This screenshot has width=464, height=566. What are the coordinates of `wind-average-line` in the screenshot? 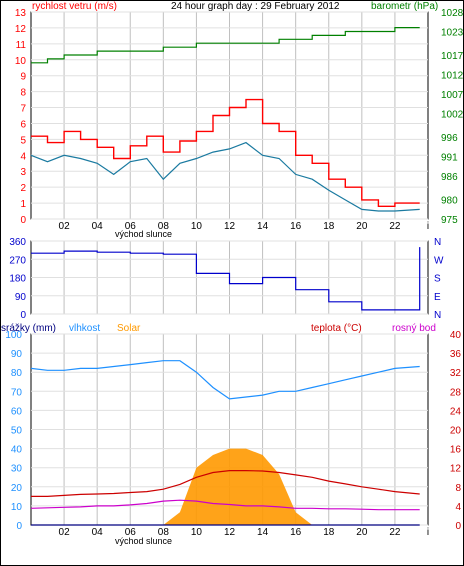 It's located at (225, 176).